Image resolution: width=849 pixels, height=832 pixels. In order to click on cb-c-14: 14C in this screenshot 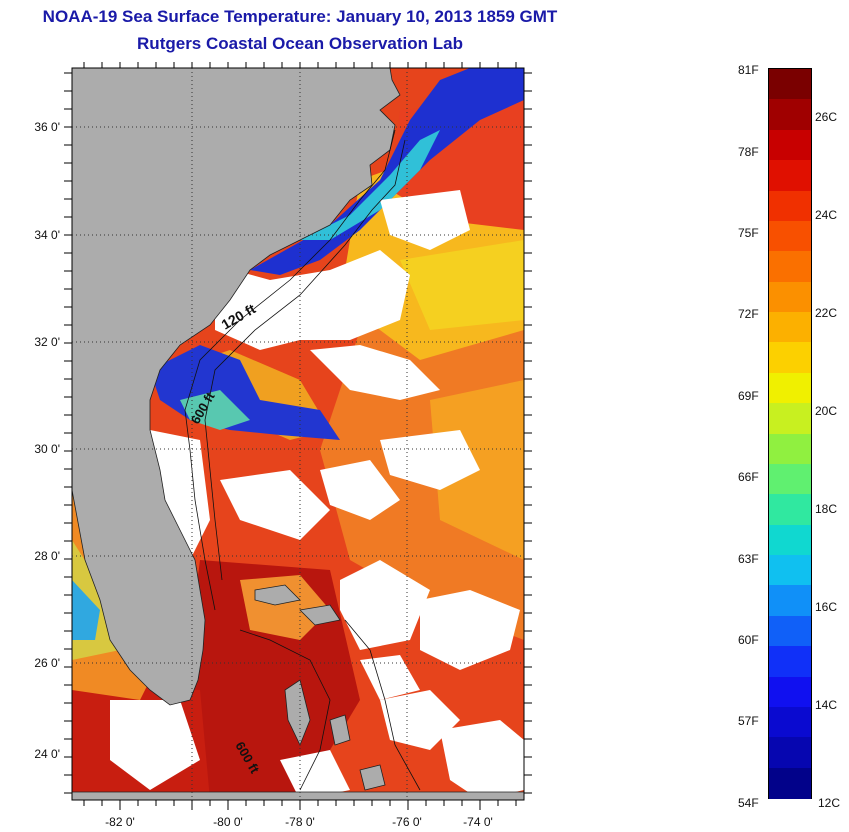, I will do `click(826, 705)`.